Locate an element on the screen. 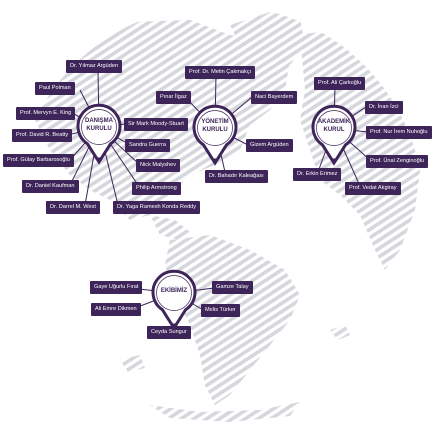  ekibimiz-member-4: Melis Türker is located at coordinates (220, 310).